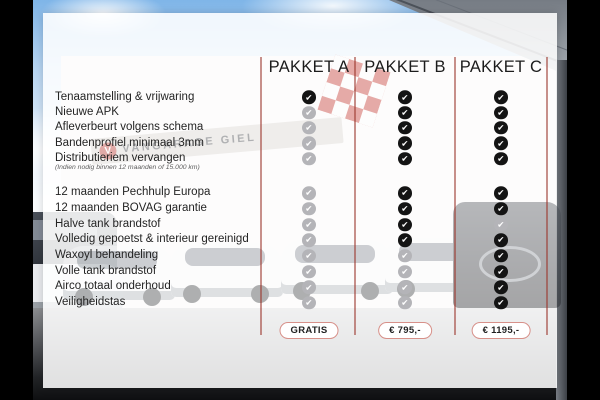 Image resolution: width=600 pixels, height=400 pixels. What do you see at coordinates (108, 223) in the screenshot?
I see `row-label: Halve tank brandstof` at bounding box center [108, 223].